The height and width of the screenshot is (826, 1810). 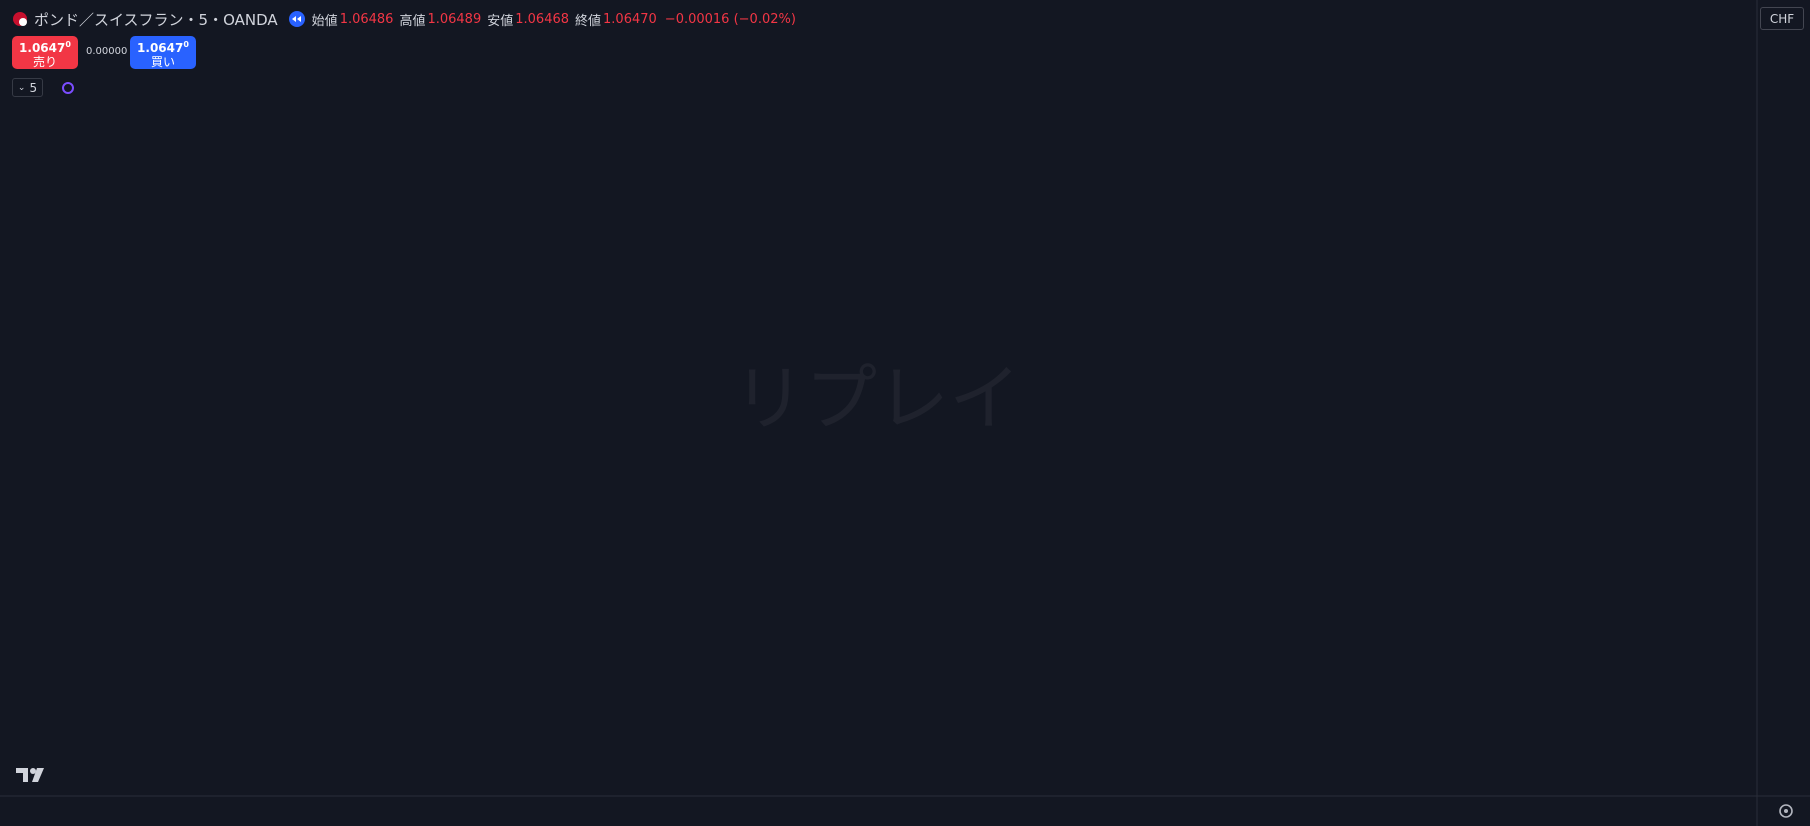 What do you see at coordinates (33, 87) in the screenshot?
I see `indicator-count: 5` at bounding box center [33, 87].